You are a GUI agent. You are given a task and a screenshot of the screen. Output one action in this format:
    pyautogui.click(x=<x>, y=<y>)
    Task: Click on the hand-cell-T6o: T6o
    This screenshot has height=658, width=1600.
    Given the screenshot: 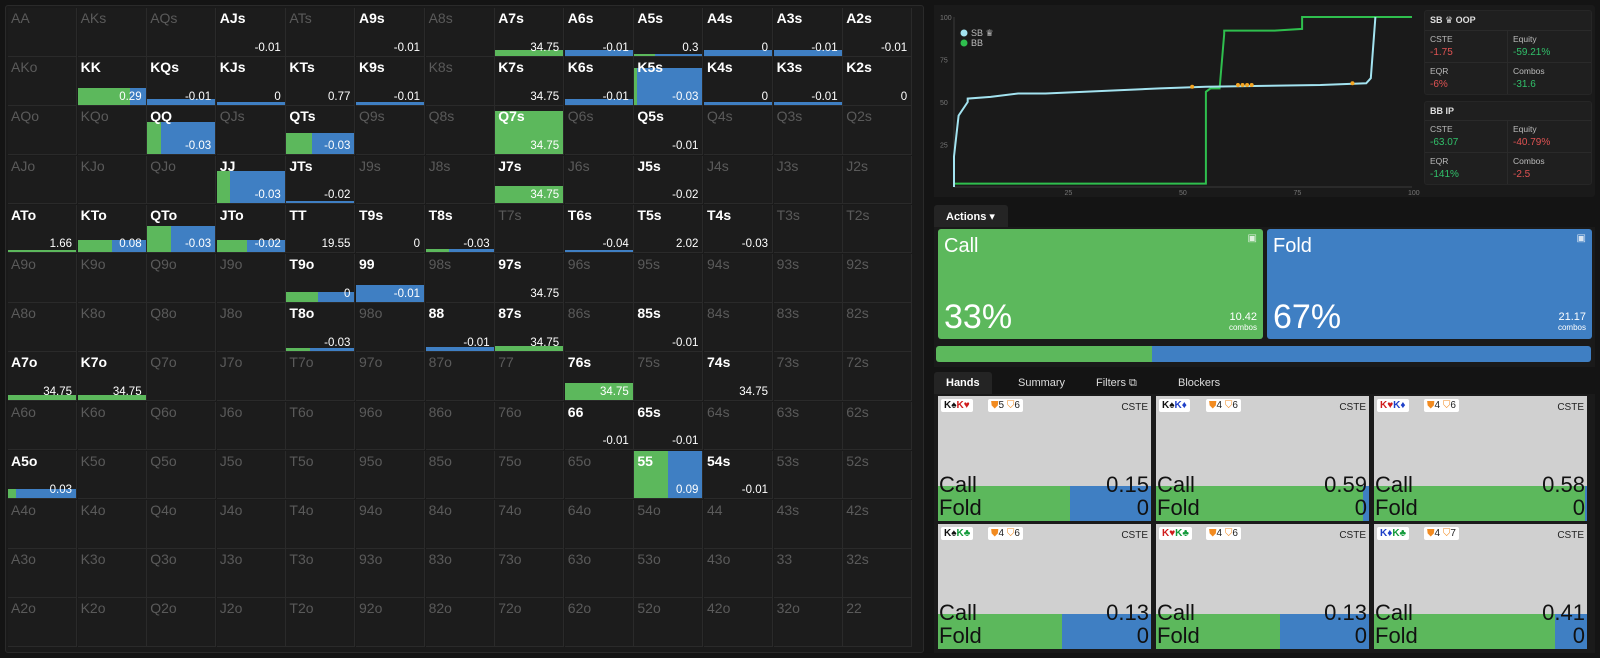 What is the action you would take?
    pyautogui.click(x=321, y=426)
    